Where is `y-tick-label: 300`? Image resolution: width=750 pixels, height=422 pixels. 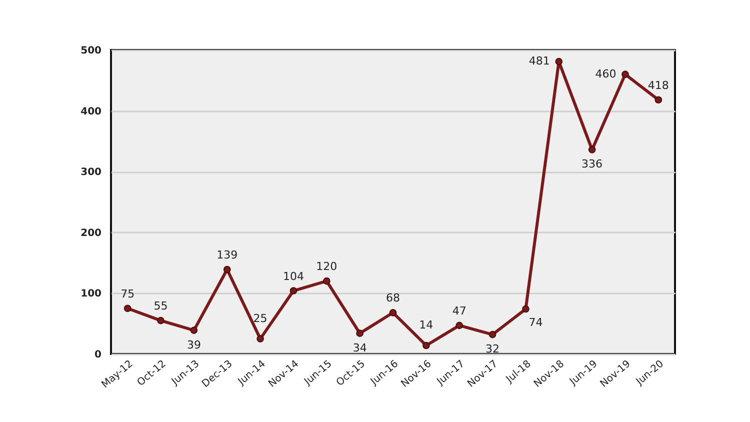
y-tick-label: 300 is located at coordinates (91, 172).